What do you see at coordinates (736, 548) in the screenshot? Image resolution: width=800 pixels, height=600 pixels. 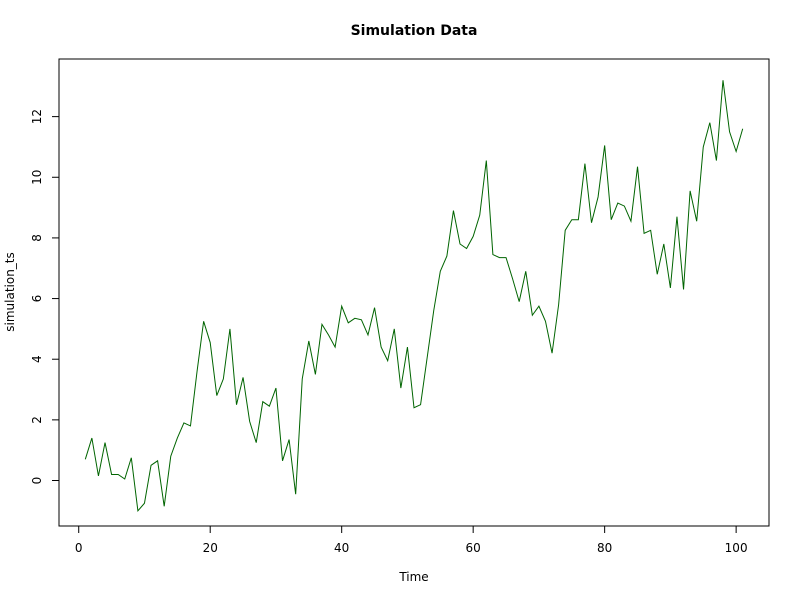 I see `x-tick-label: 100` at bounding box center [736, 548].